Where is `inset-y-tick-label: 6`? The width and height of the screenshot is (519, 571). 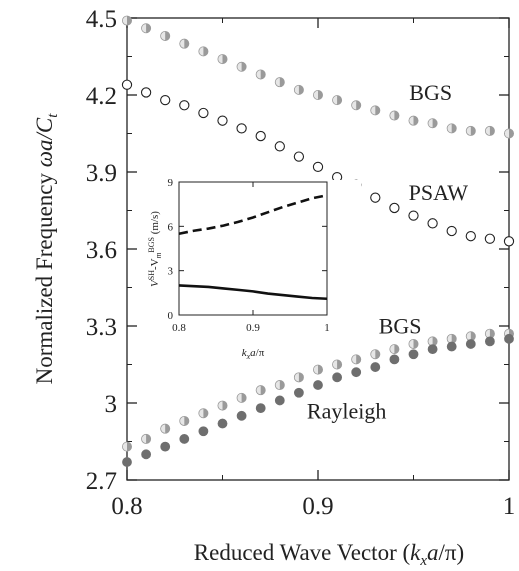 inset-y-tick-label: 6 is located at coordinates (171, 227).